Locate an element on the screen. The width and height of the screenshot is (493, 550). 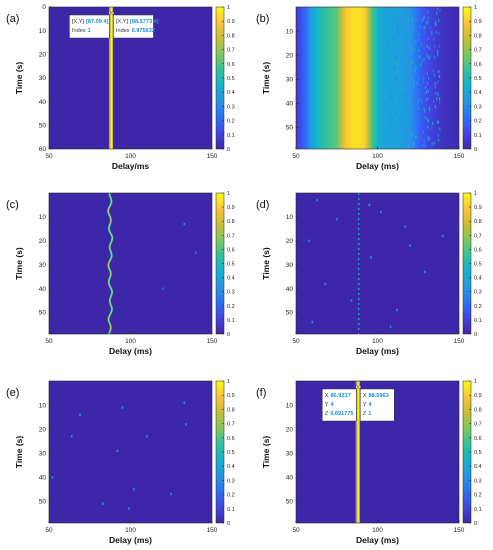
colorbar-tick-label: 0.1 is located at coordinates (231, 510).